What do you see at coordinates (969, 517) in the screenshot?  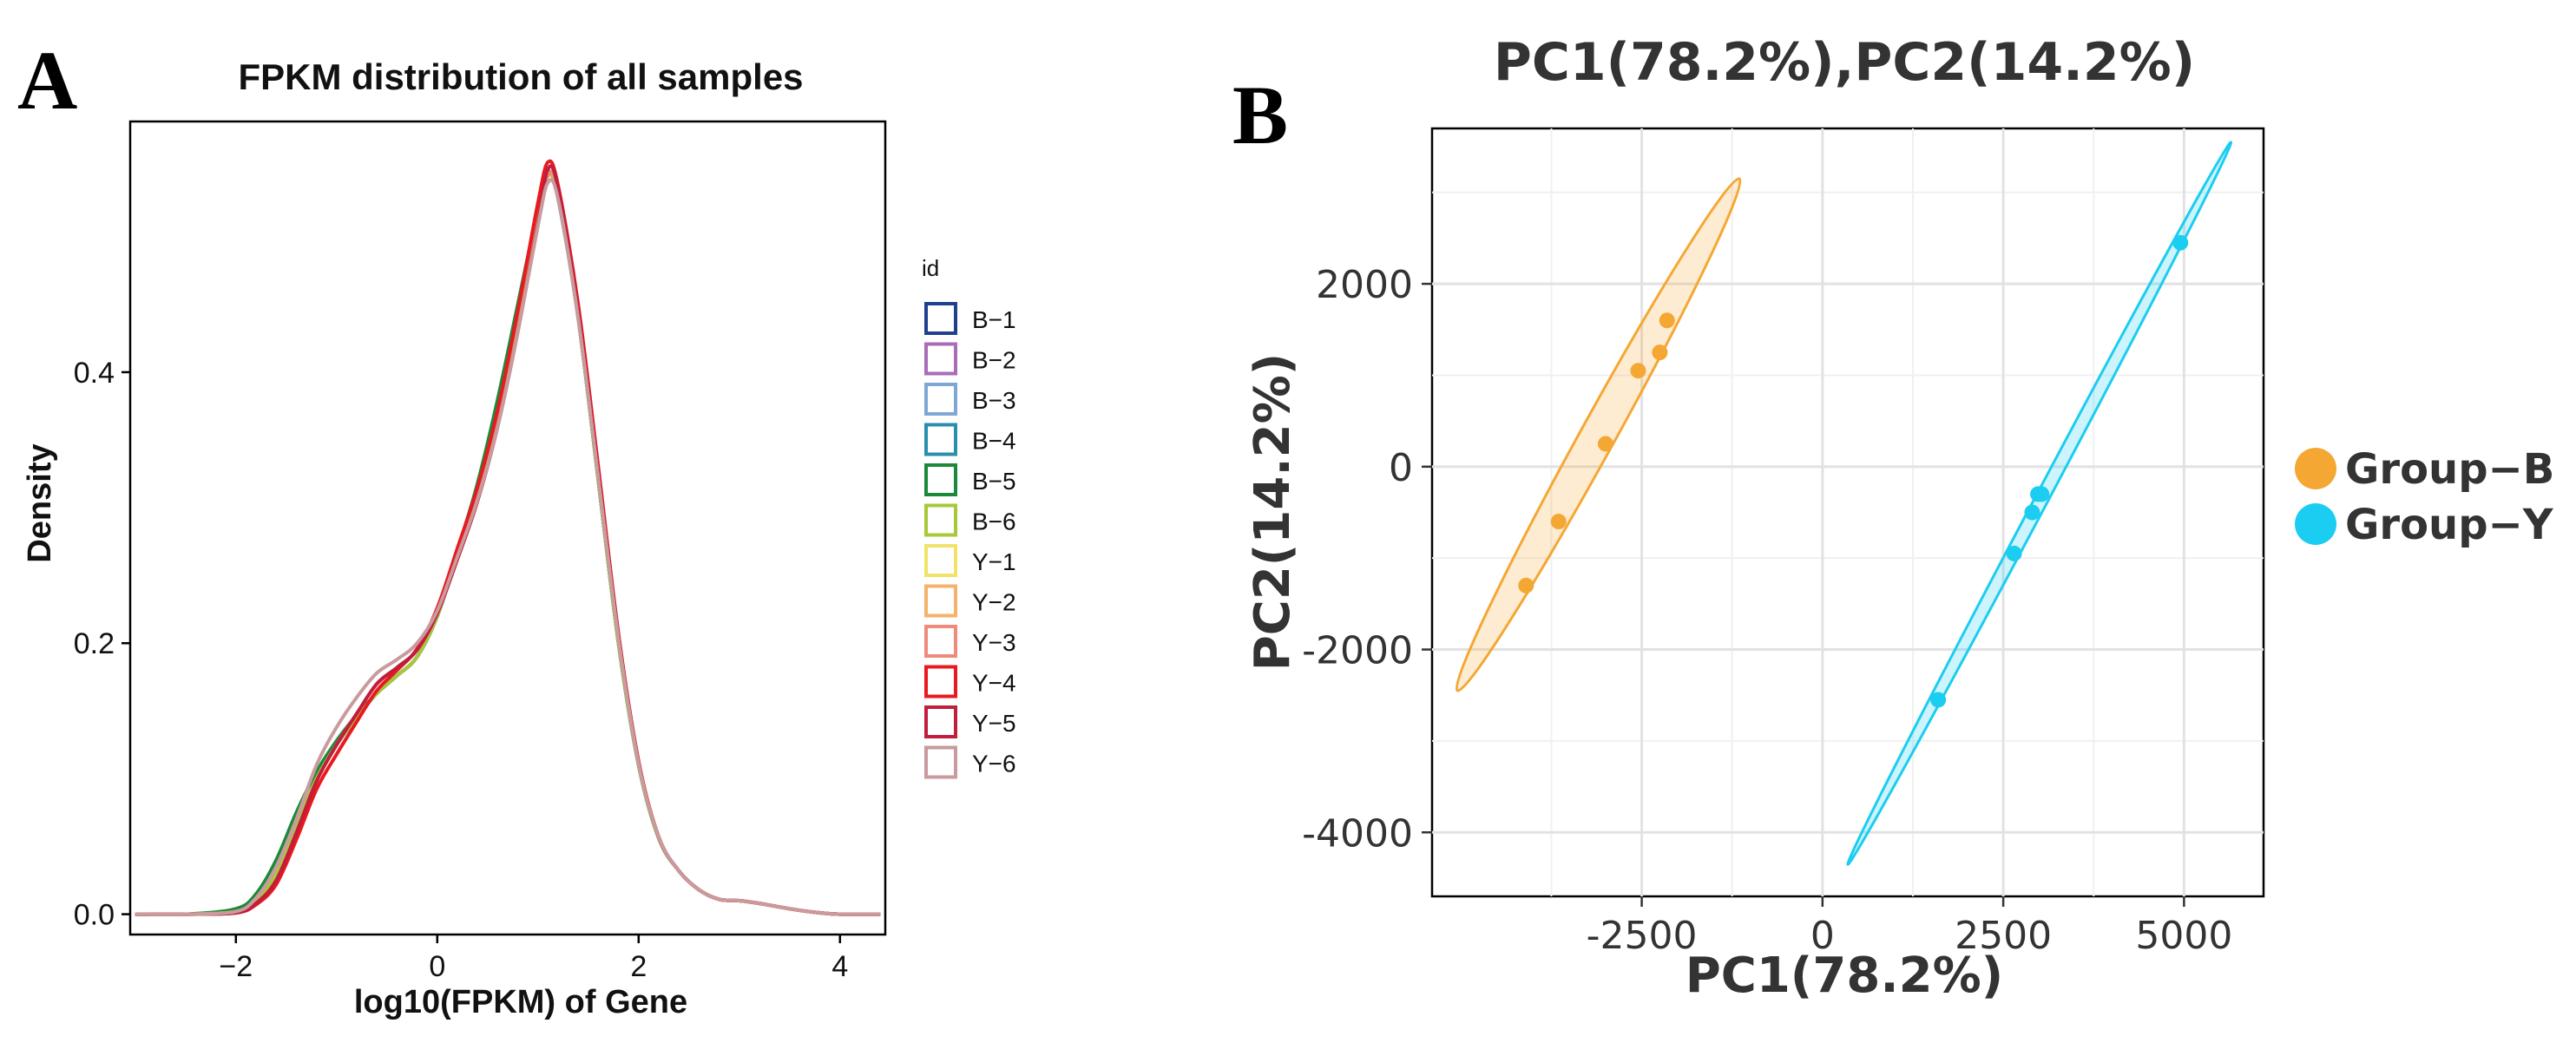 I see `panel-a-legend: id B−1 B−2 B−3 B−4 B−5 B−6 Y−1 Y−2 Y−3 Y−4 Y−5 Y−6` at bounding box center [969, 517].